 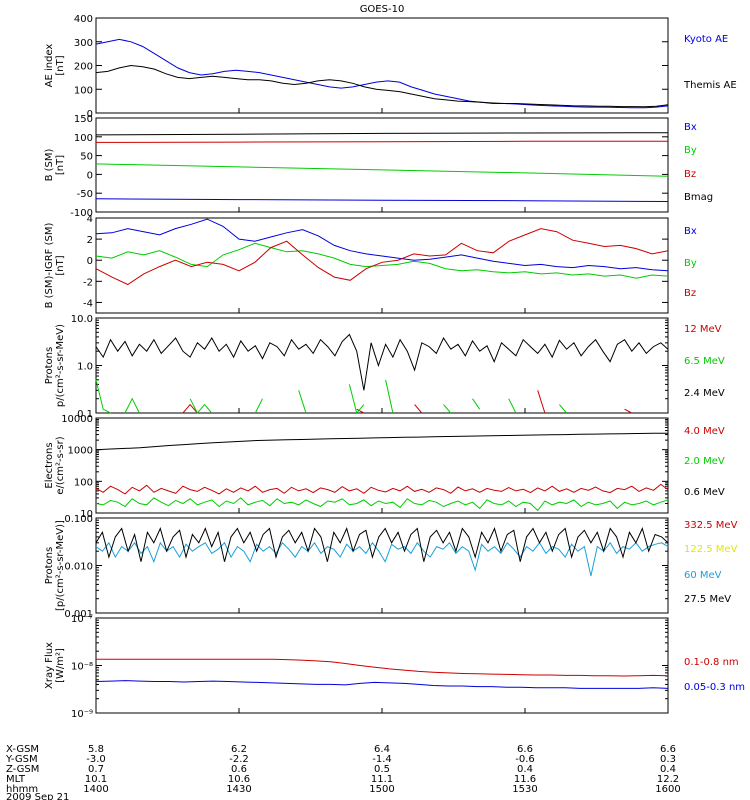 I want to click on series-line-bz, so click(x=382, y=257).